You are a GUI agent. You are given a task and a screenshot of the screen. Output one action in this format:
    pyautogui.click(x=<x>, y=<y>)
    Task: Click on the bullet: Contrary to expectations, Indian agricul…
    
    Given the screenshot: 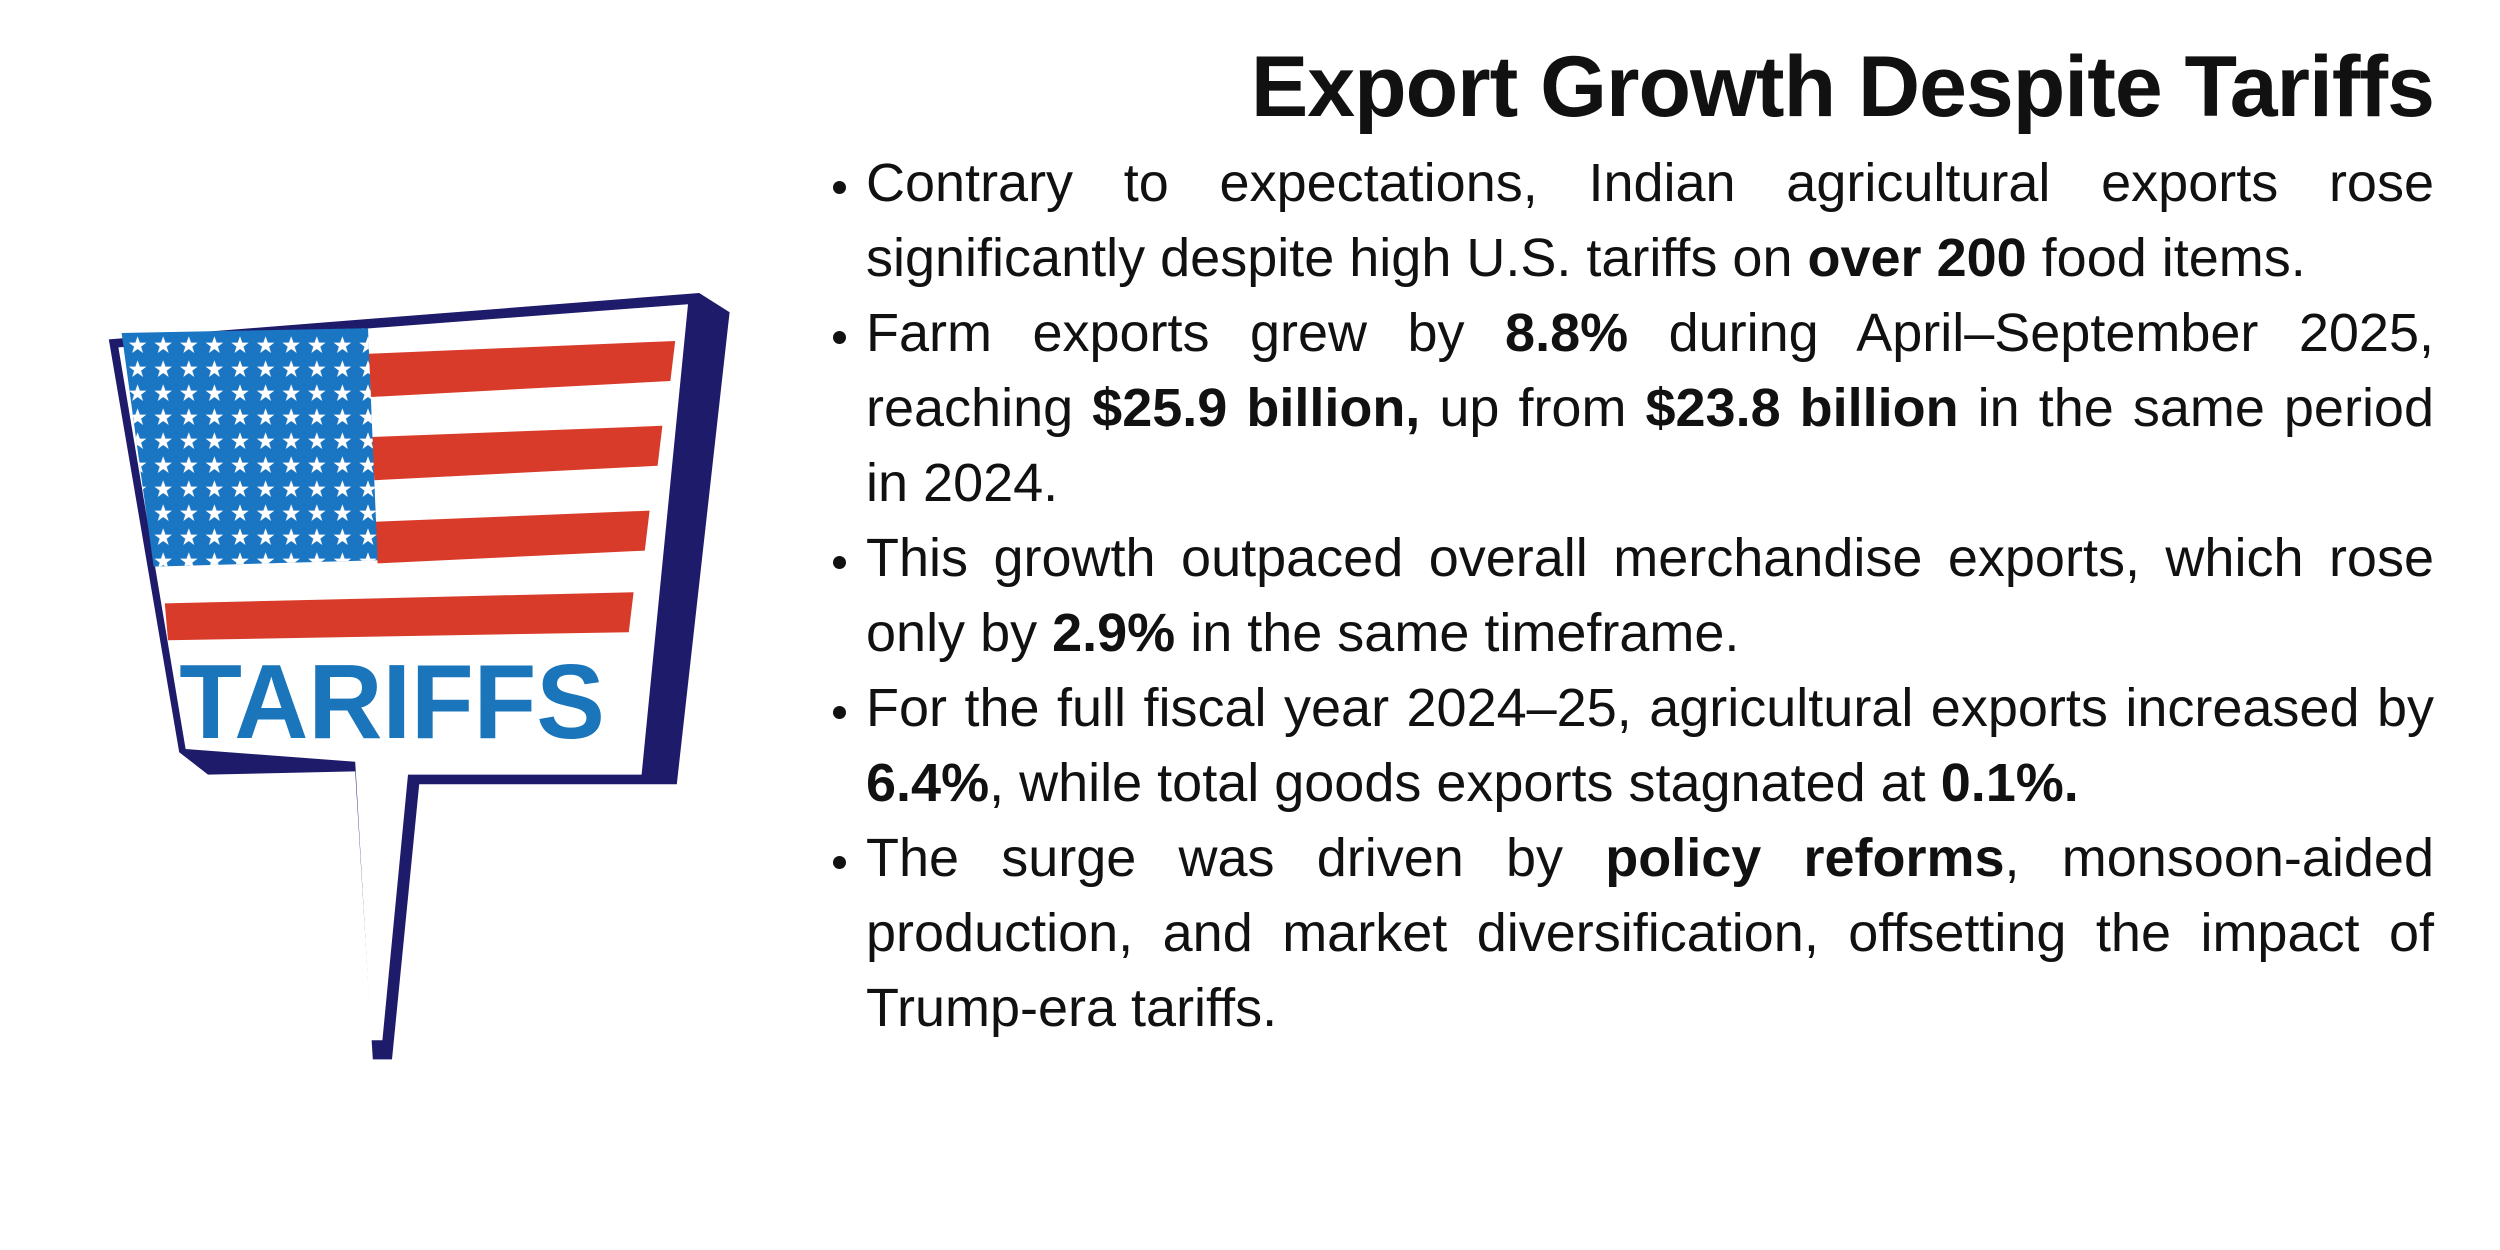 What is the action you would take?
    pyautogui.click(x=1650, y=221)
    